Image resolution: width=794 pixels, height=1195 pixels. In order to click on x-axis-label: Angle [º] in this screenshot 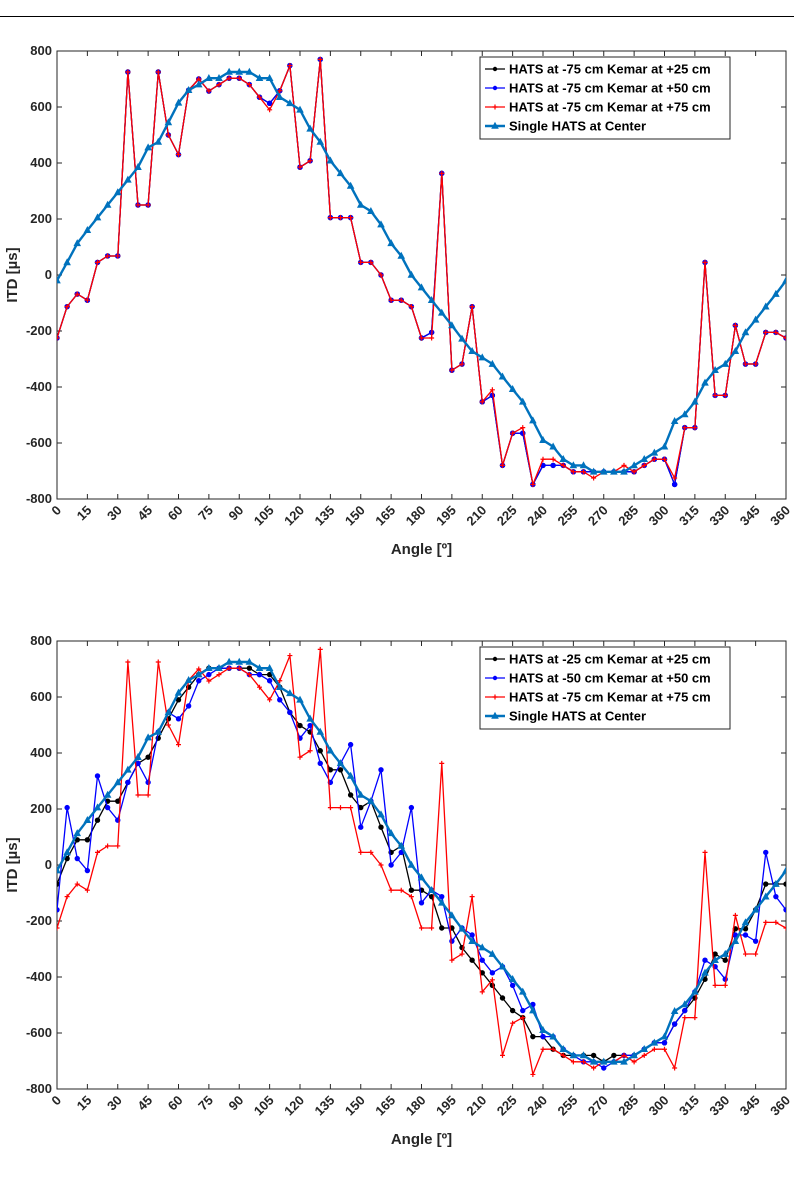, I will do `click(421, 549)`.